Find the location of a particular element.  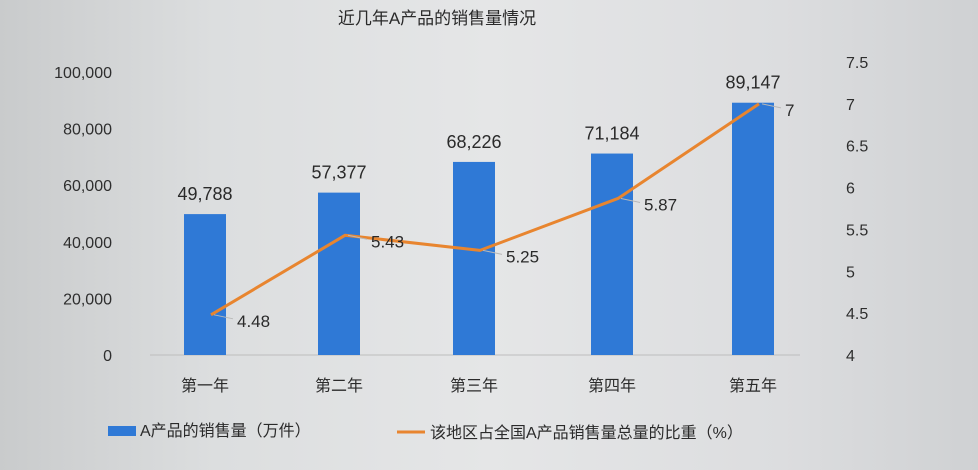

left-tick-label: 40,000 is located at coordinates (87, 243).